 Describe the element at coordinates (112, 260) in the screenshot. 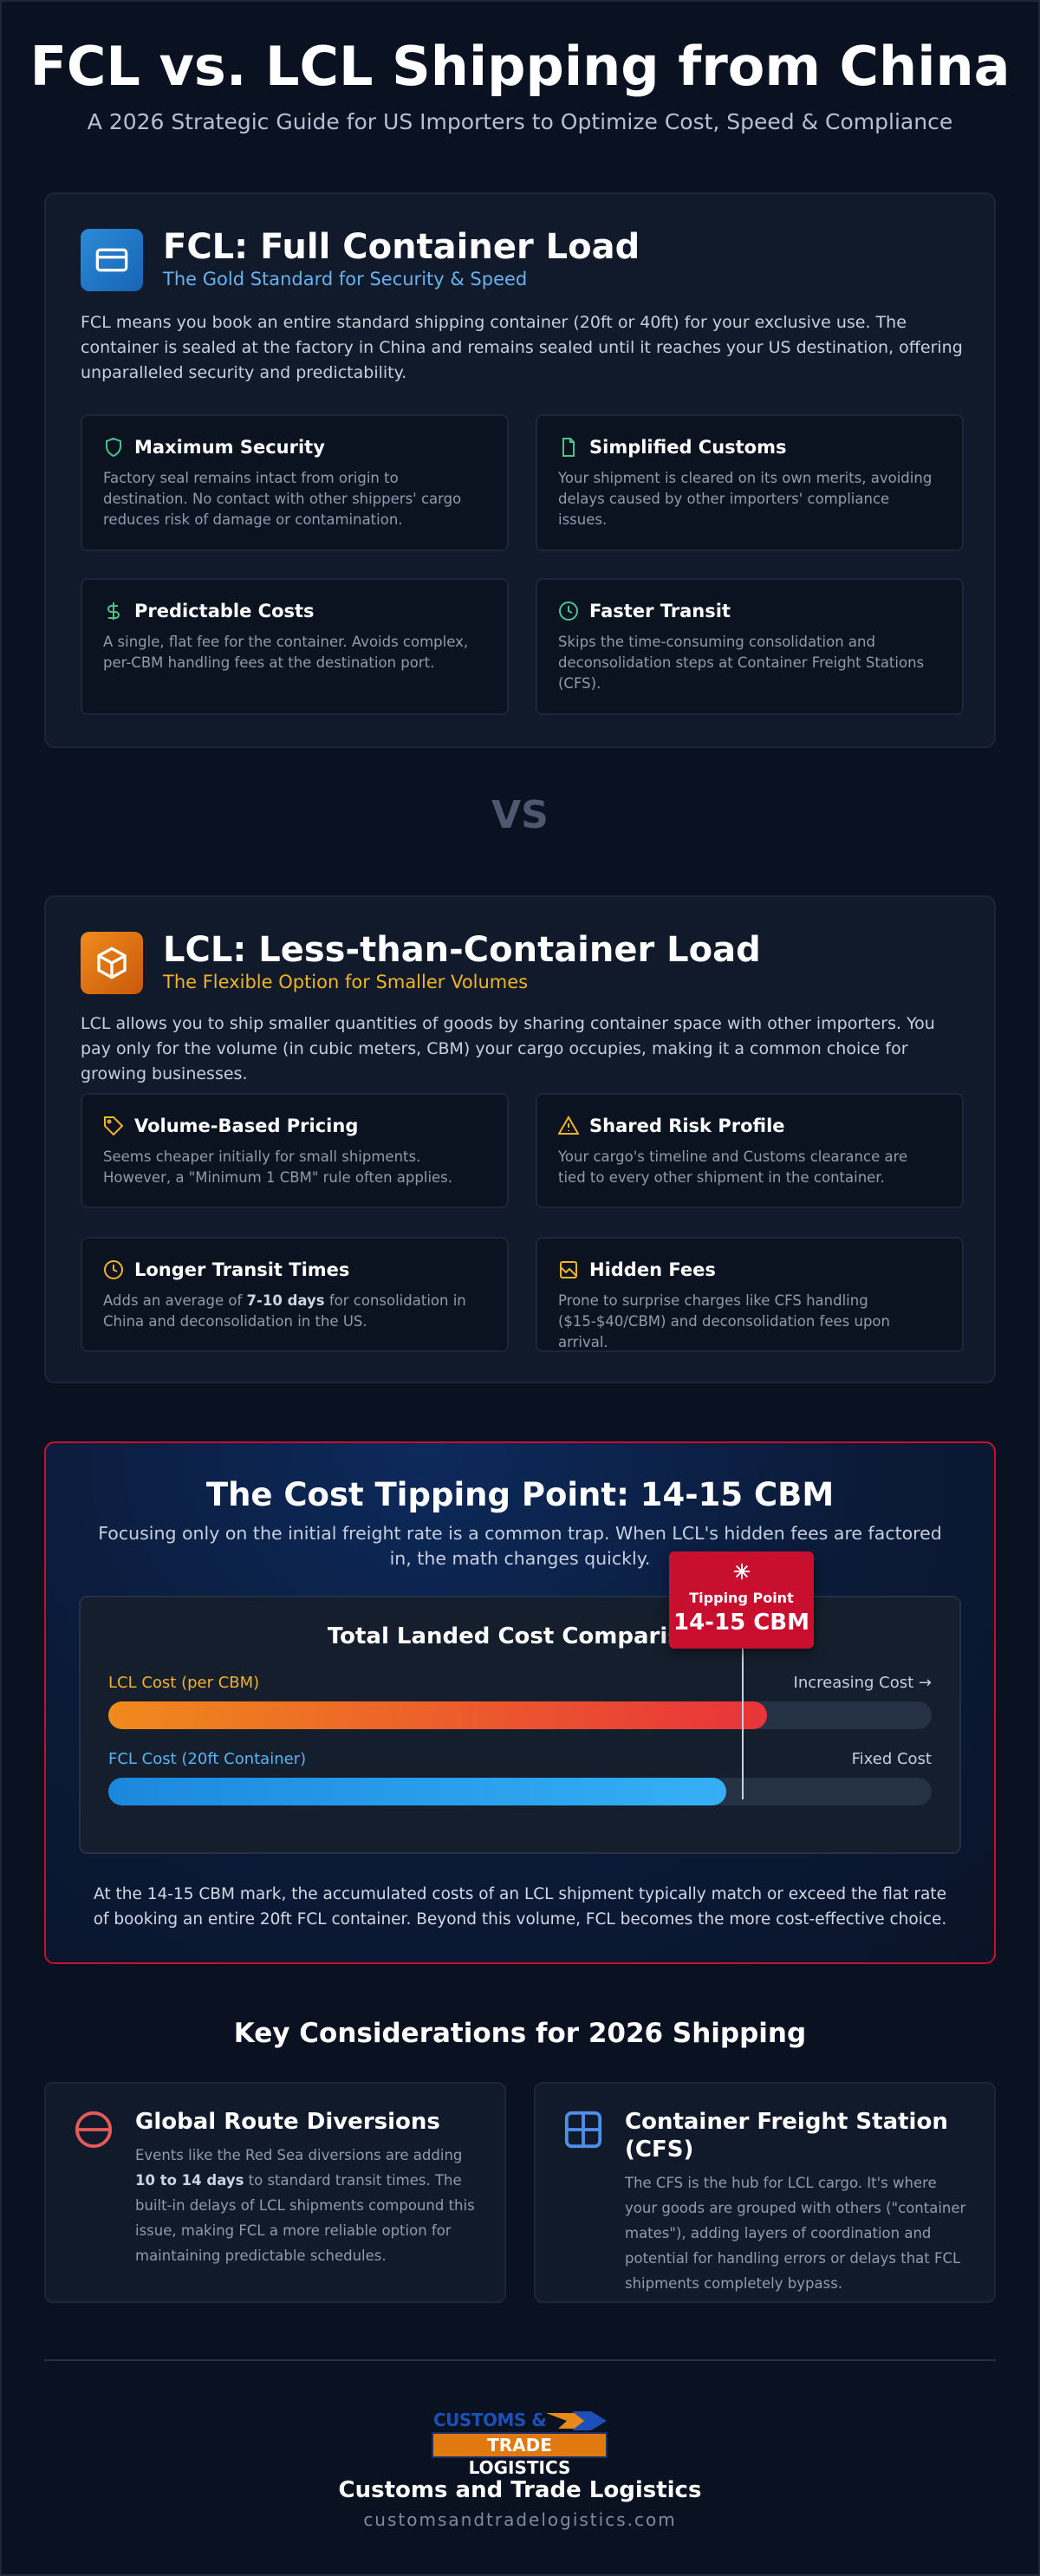

I see `fcl-icon` at that location.